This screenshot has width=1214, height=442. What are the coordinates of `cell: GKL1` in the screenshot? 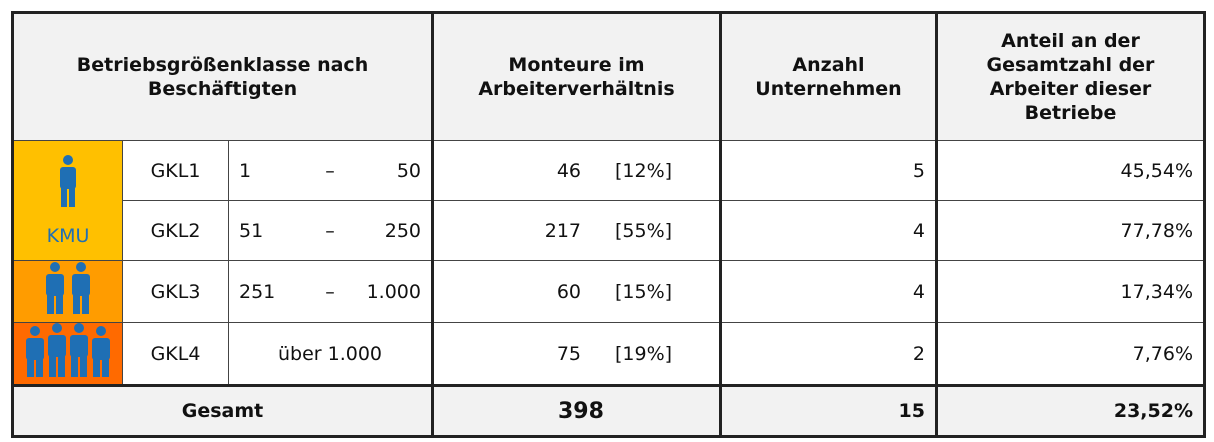 It's located at (175, 170).